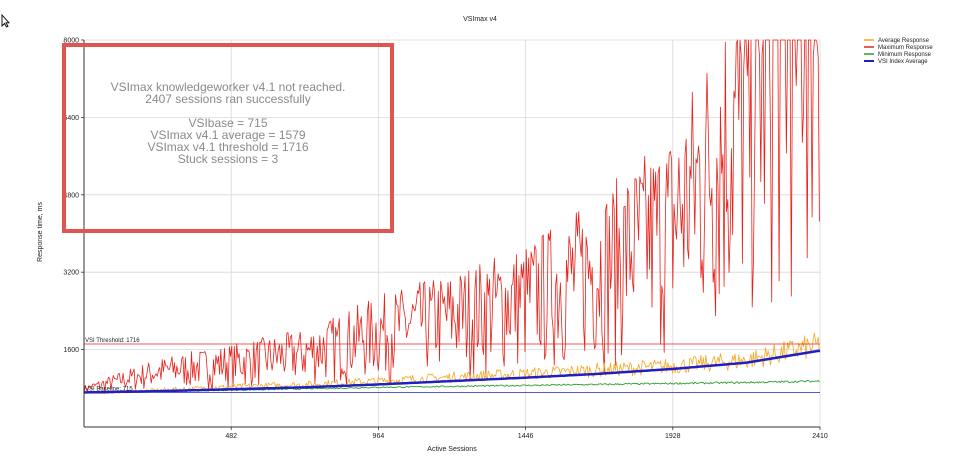 The image size is (960, 469). Describe the element at coordinates (112, 341) in the screenshot. I see `reference-line-label: VSI Threshold: 1716` at that location.